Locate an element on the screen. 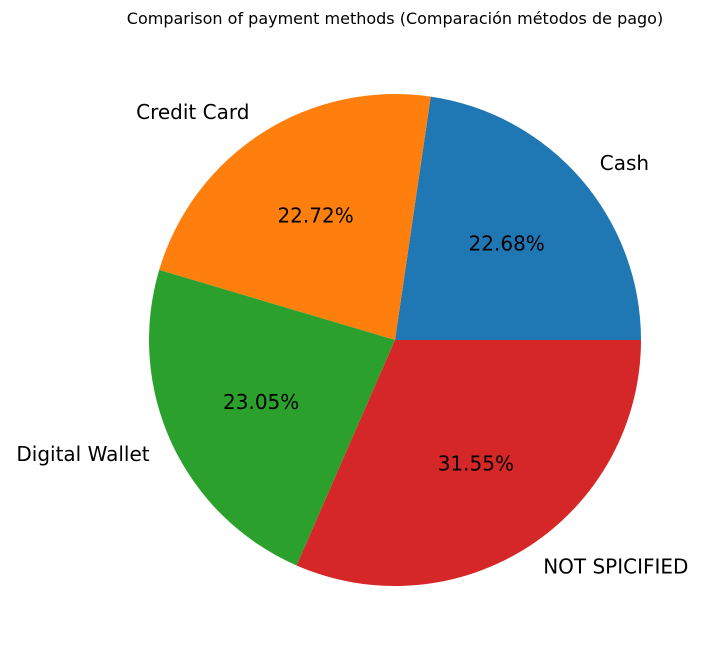  pie-slice-credit-card is located at coordinates (295, 217).